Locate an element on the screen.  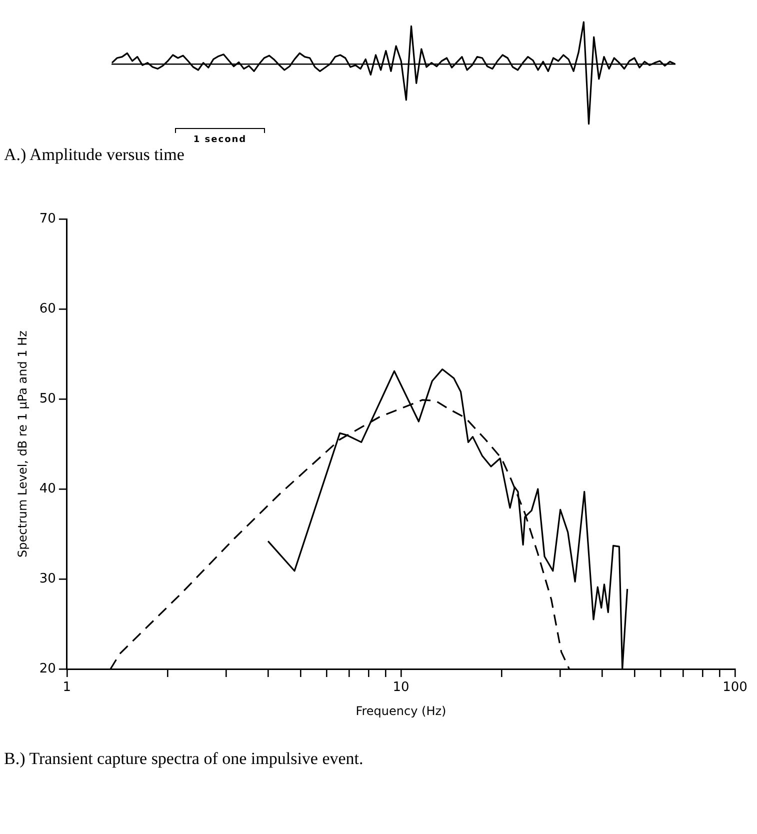
x-tick-label: 10 is located at coordinates (401, 688).